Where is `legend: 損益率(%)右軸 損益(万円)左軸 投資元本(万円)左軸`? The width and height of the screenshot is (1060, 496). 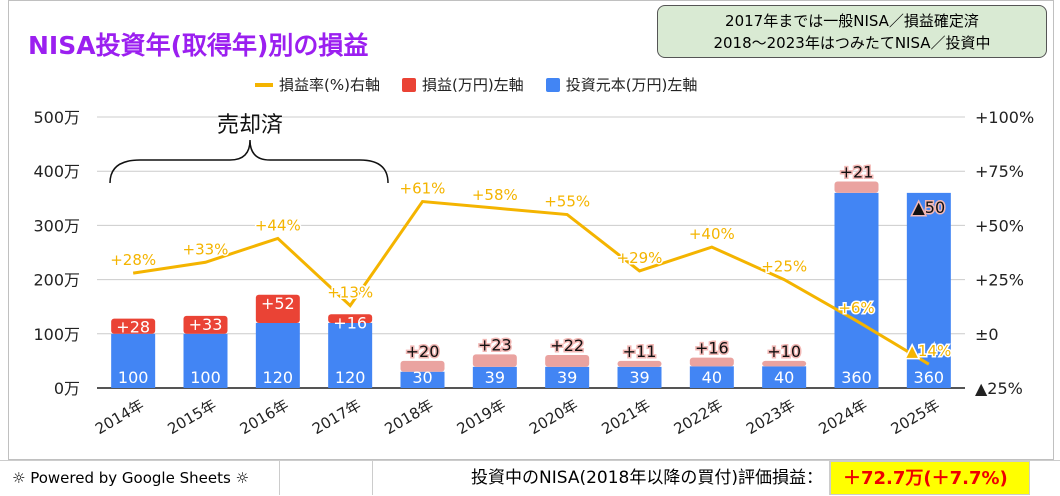 legend: 損益率(%)右軸 損益(万円)左軸 投資元本(万円)左軸 is located at coordinates (476, 84).